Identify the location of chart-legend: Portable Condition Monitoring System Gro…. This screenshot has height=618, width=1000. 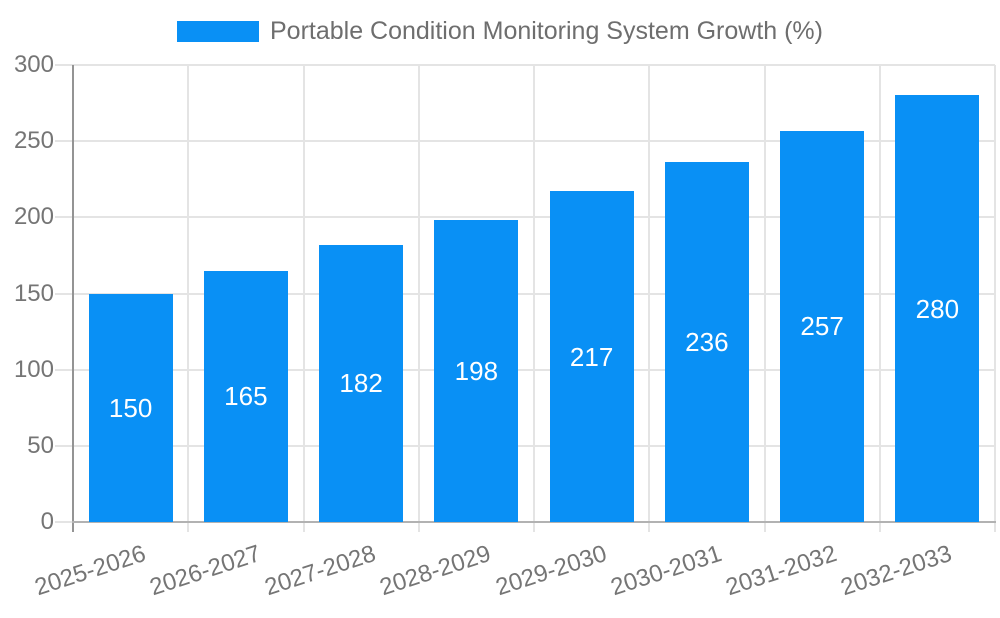
(500, 31).